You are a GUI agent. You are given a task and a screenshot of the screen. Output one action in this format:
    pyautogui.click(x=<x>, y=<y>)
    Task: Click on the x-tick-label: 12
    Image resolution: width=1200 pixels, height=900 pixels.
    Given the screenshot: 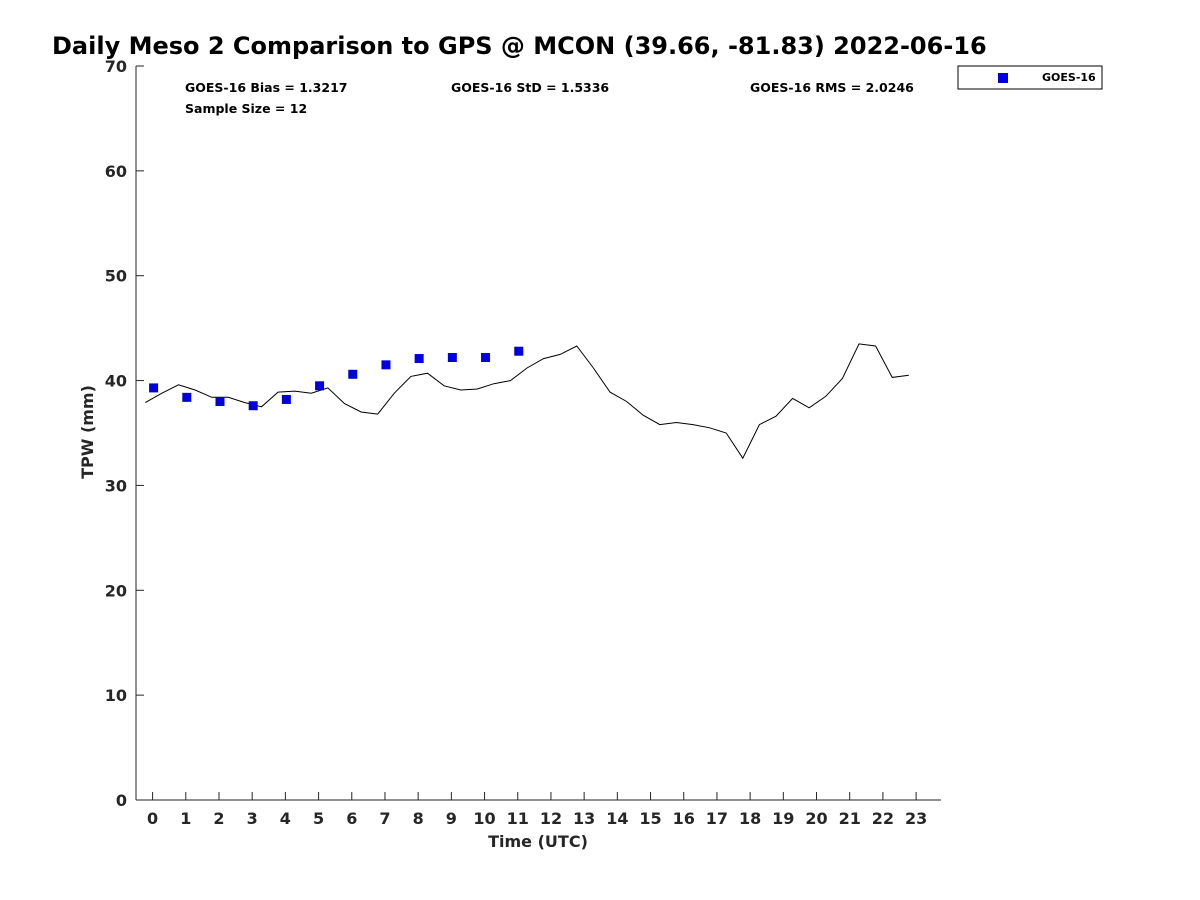 What is the action you would take?
    pyautogui.click(x=551, y=818)
    